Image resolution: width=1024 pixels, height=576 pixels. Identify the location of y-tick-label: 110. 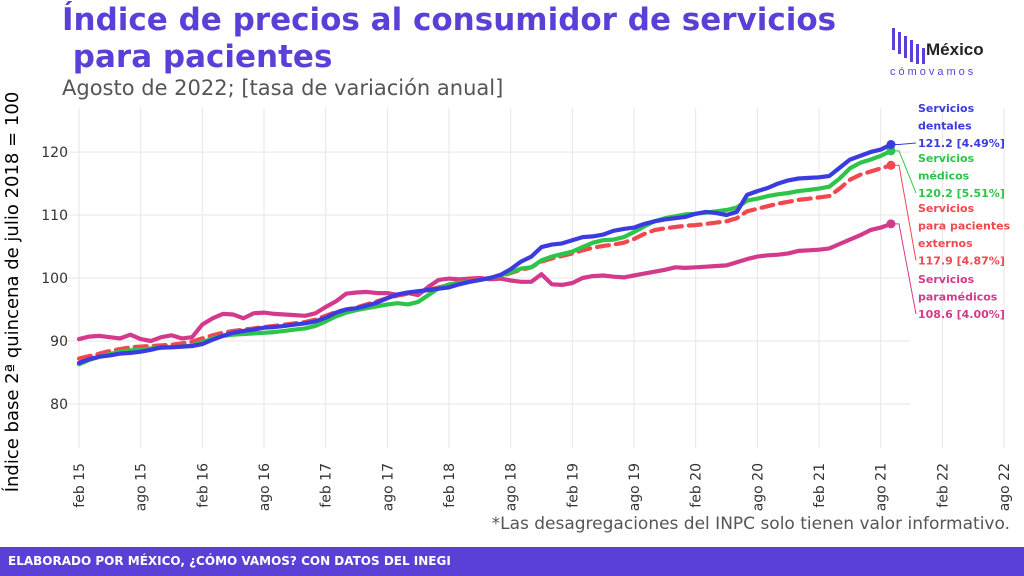
(54, 216).